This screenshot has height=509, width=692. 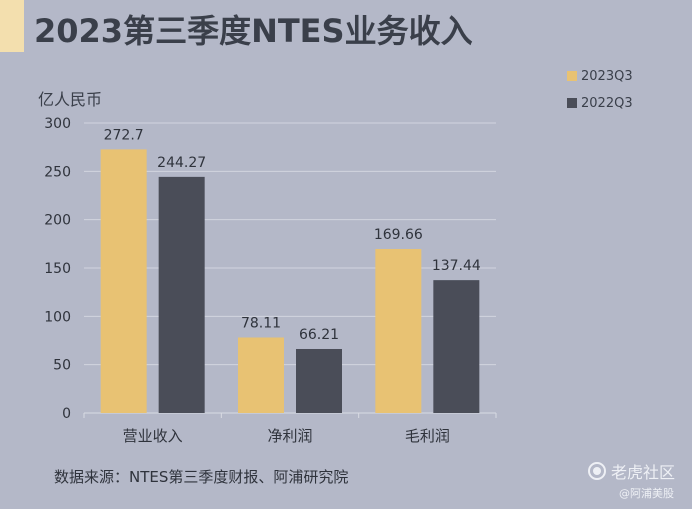 I want to click on data-label: 137.44, so click(x=456, y=266).